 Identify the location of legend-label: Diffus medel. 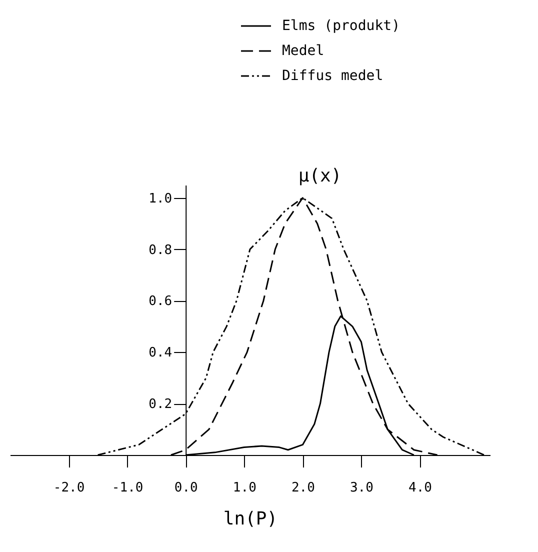
(333, 76).